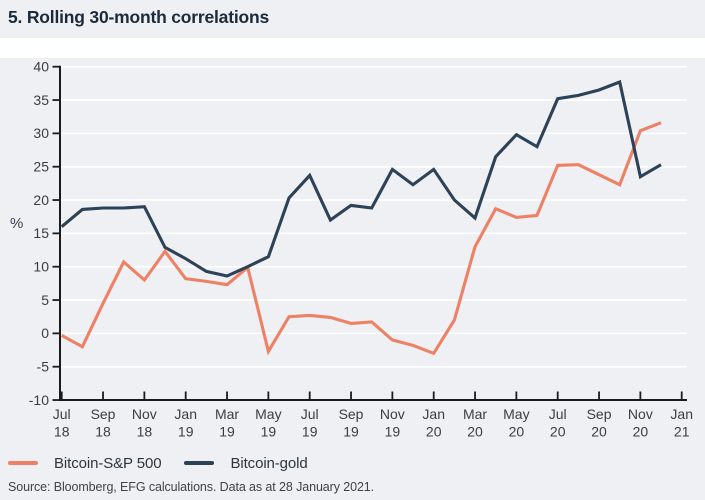  What do you see at coordinates (41, 200) in the screenshot?
I see `y-tick-label: 20` at bounding box center [41, 200].